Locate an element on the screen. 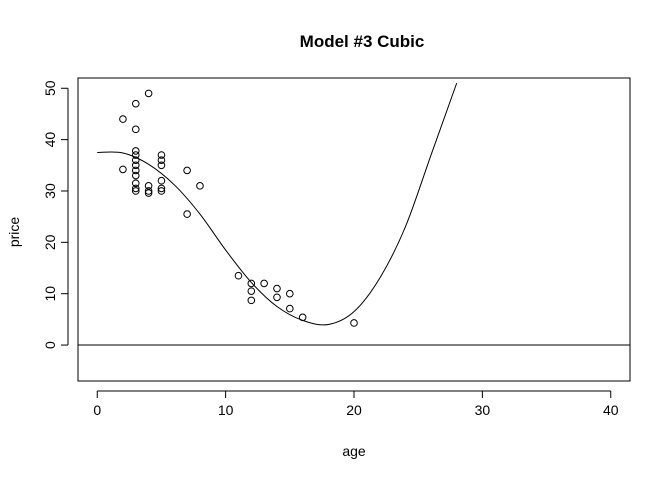 Image resolution: width=672 pixels, height=480 pixels. y-tick-label: 20 is located at coordinates (50, 242).